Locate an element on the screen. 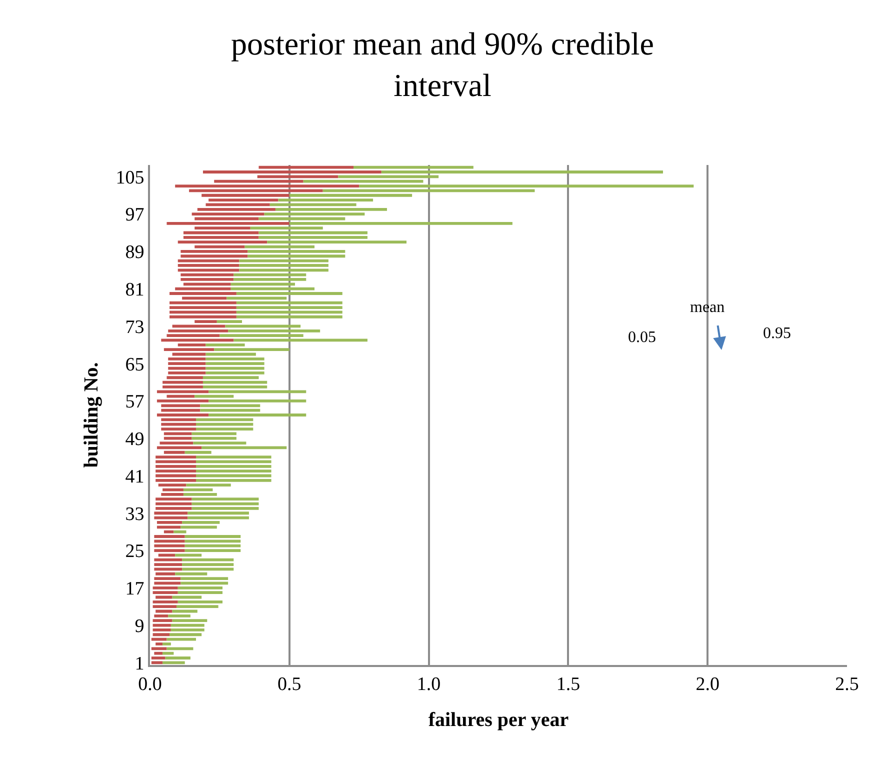 This screenshot has width=885, height=778. y-tick-label: 89 is located at coordinates (134, 253).